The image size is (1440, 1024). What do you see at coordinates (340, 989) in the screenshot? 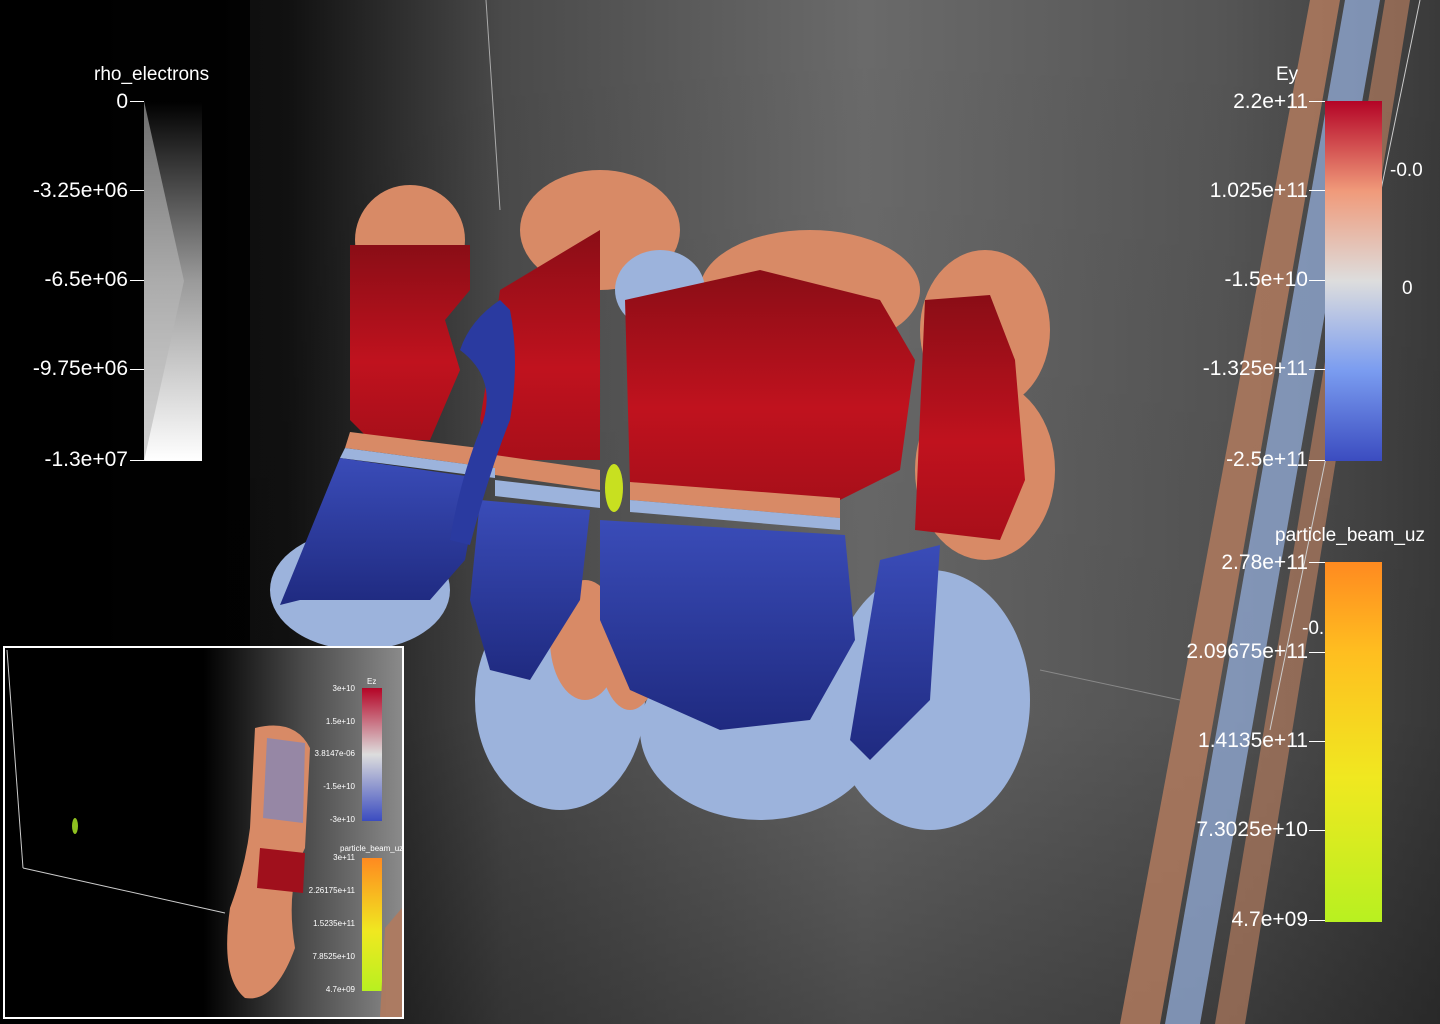
I see `inset-uz-tick-4: 4.7e+09` at bounding box center [340, 989].